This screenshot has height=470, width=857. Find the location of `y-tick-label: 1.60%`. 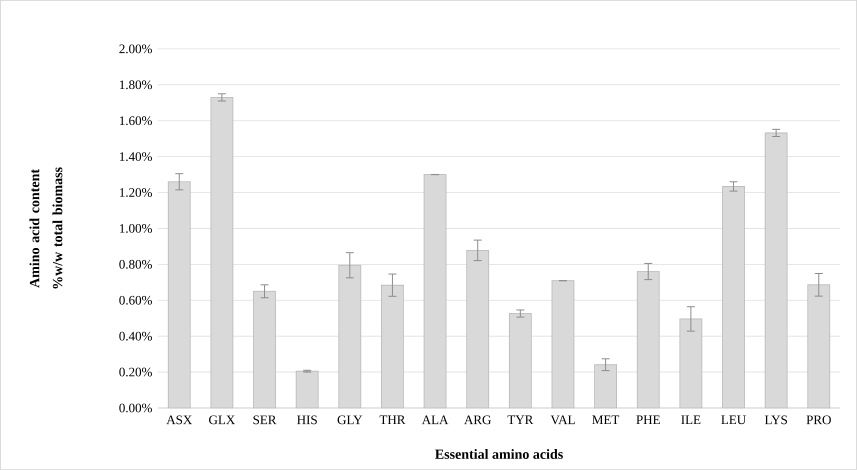

y-tick-label: 1.60% is located at coordinates (136, 121).